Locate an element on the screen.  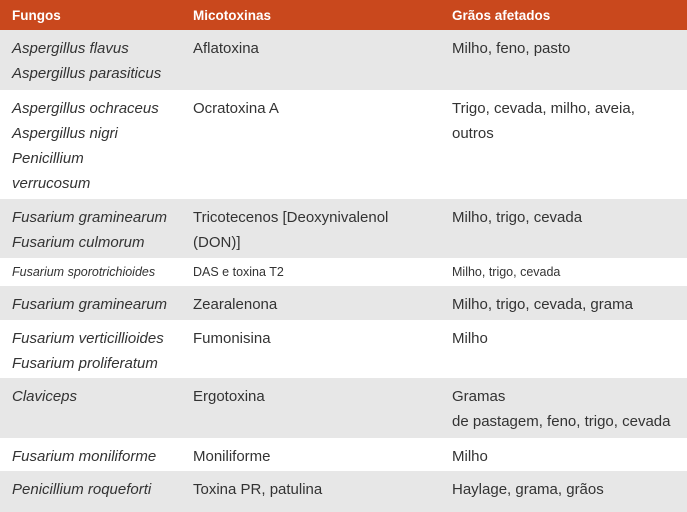
table-cell: Tricotecenos [Deoxynivalenol (DON)] is located at coordinates (290, 230).